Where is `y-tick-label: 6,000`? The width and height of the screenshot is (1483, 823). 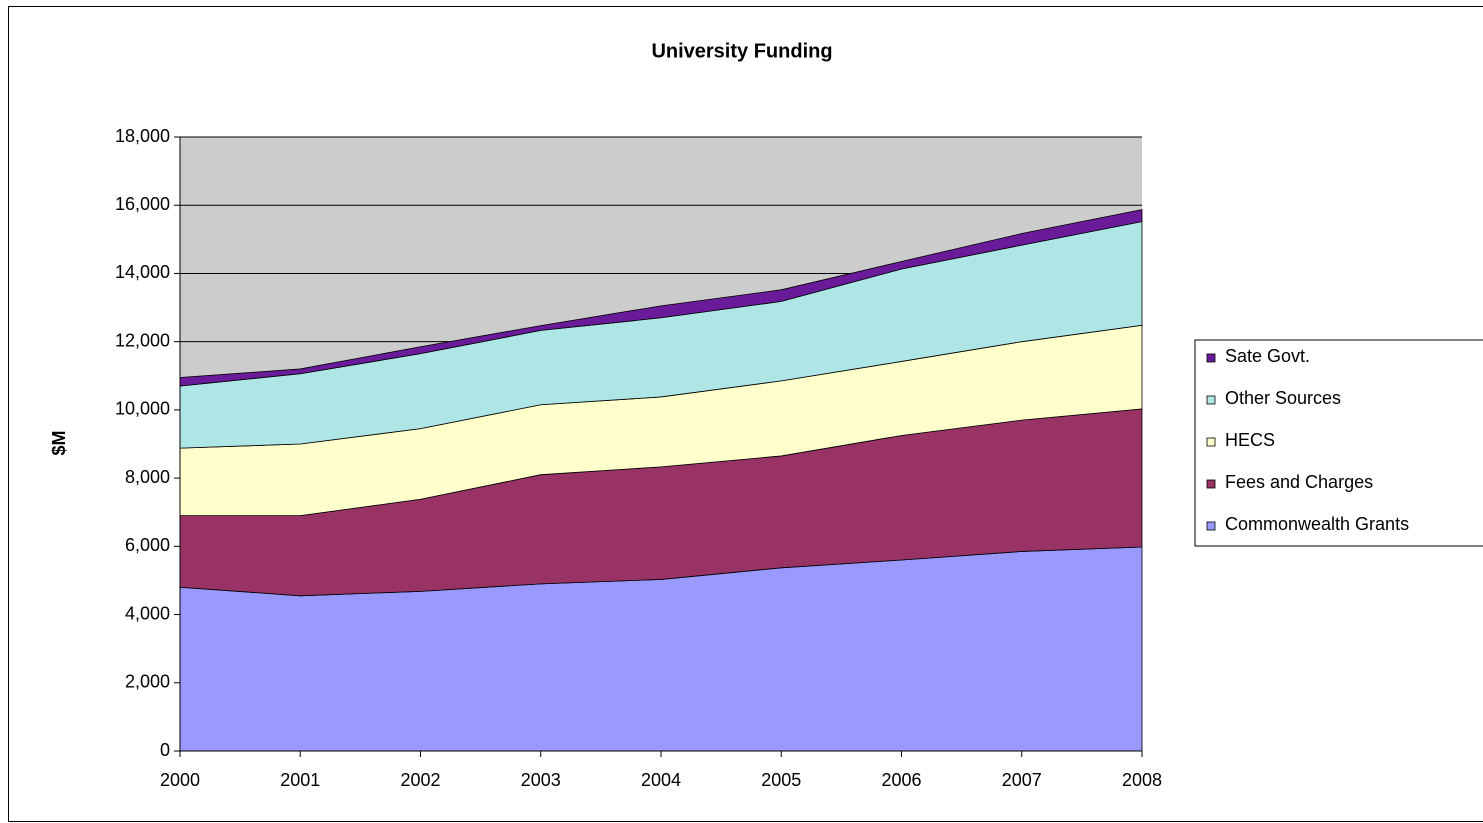
y-tick-label: 6,000 is located at coordinates (147, 545).